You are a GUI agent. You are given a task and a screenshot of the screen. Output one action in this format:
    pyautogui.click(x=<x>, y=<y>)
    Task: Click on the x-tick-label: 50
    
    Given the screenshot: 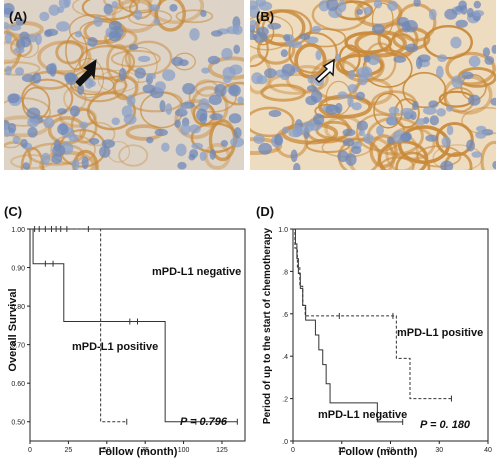 What is the action you would take?
    pyautogui.click(x=107, y=450)
    